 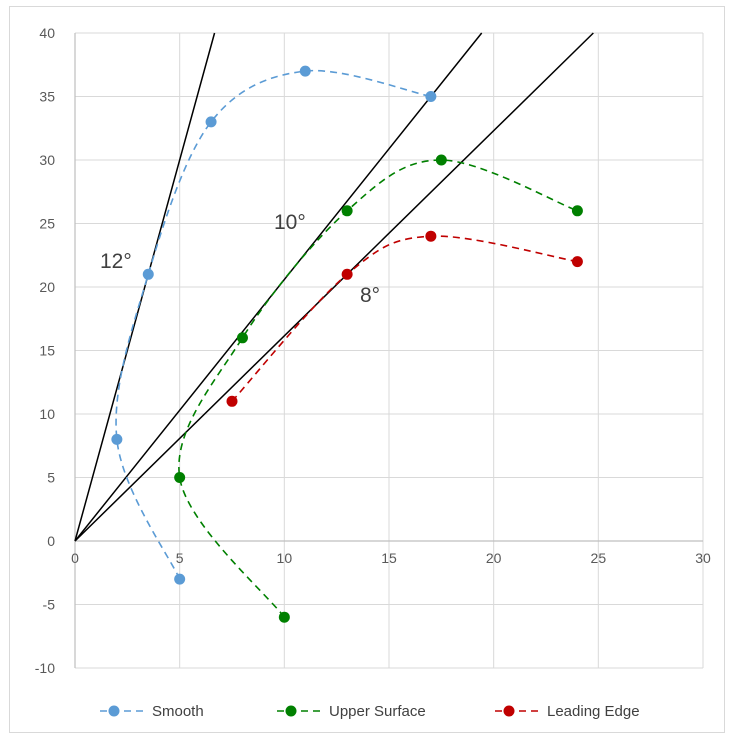 What do you see at coordinates (240, 259) in the screenshot?
I see `reference-line-labels: 12° 10° 8°` at bounding box center [240, 259].